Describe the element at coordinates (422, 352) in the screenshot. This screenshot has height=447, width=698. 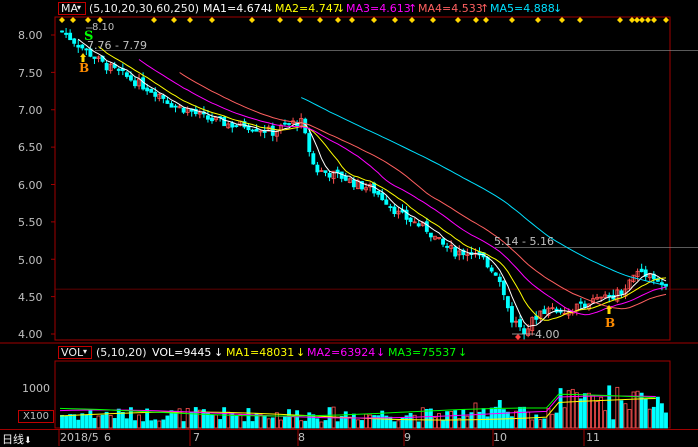
I see `vol-ma3-value: MA3=75537` at that location.